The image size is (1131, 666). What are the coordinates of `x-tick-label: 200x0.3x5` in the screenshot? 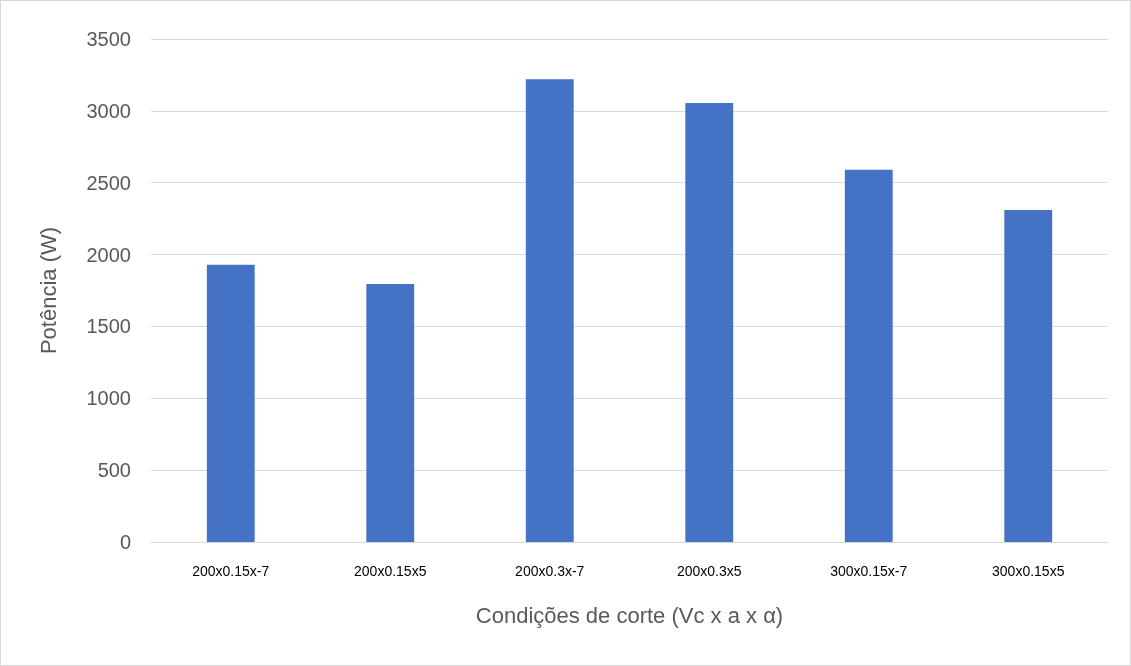 It's located at (709, 571).